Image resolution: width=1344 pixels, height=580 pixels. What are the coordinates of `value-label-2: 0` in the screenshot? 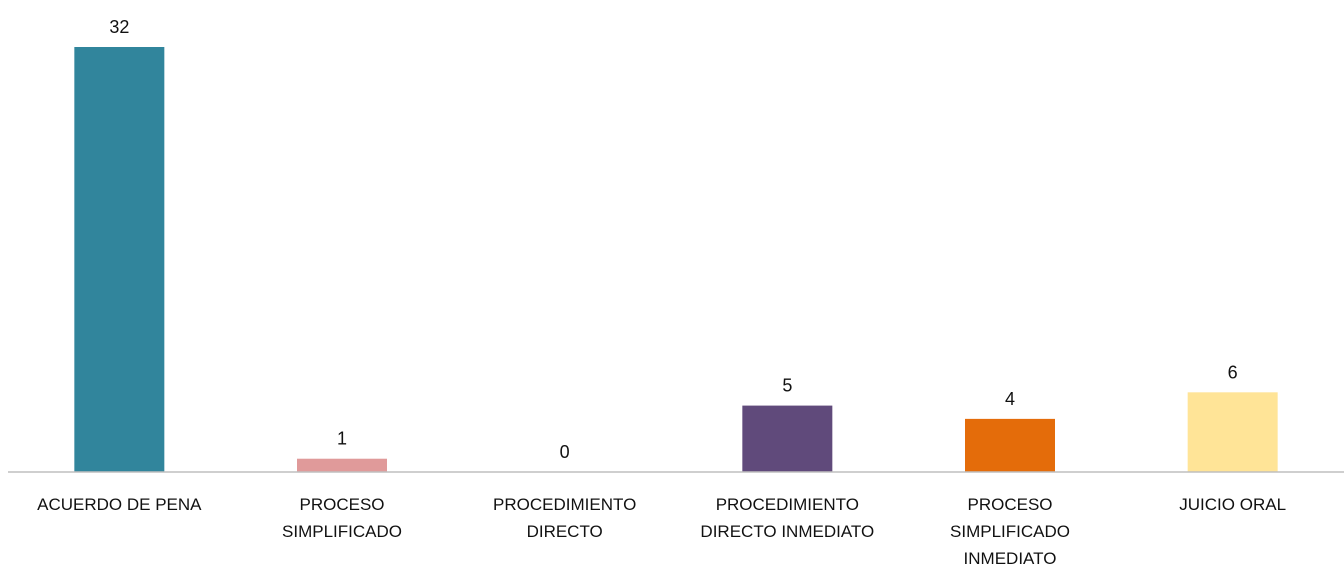 It's located at (565, 452).